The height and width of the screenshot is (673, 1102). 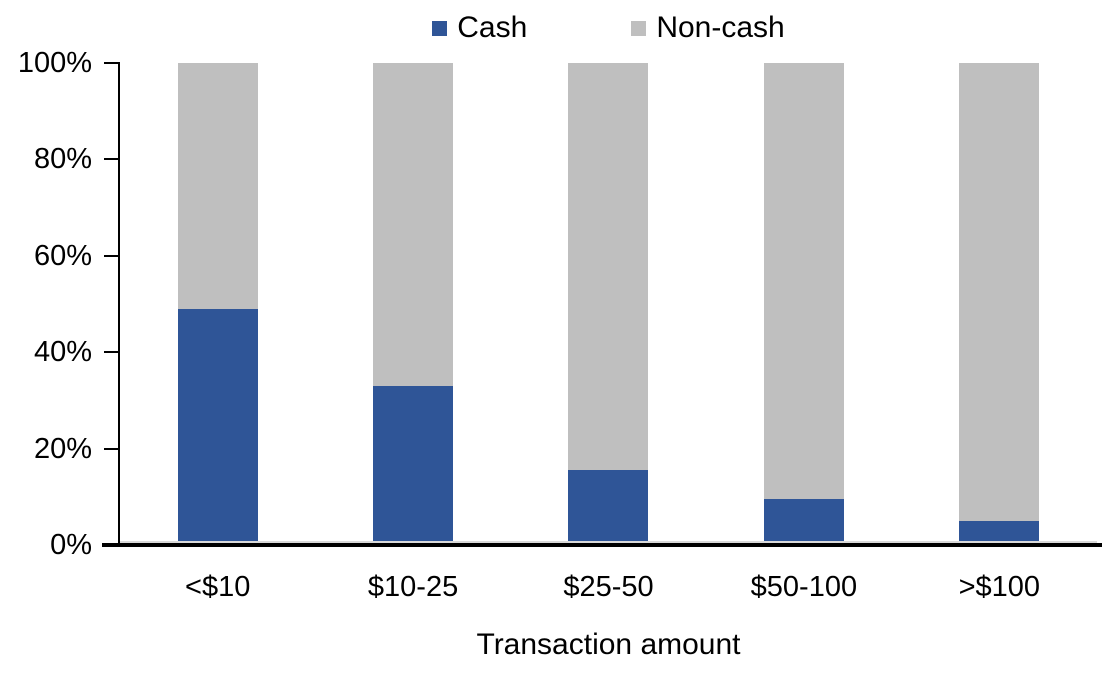 I want to click on x-axis-tick-labels: <$10 $10-25 $25-50 $50-100 >$100, so click(x=608, y=587).